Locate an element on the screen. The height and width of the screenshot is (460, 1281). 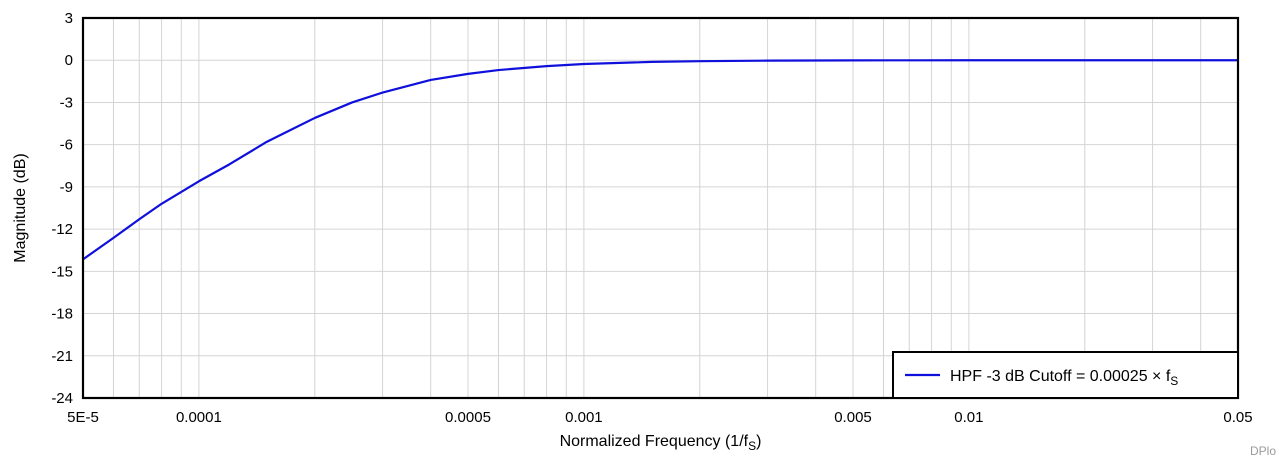
legend-box is located at coordinates (1065, 375).